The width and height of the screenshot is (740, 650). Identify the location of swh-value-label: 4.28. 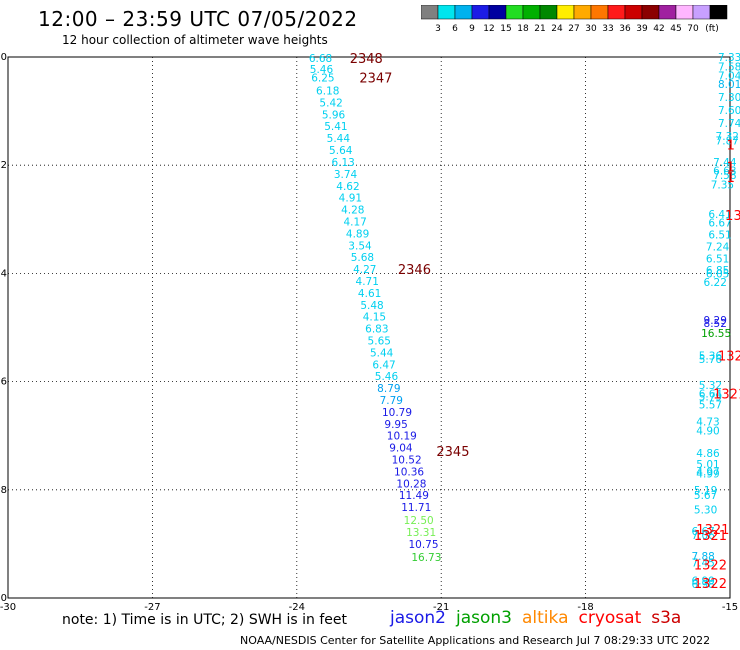
(352, 211).